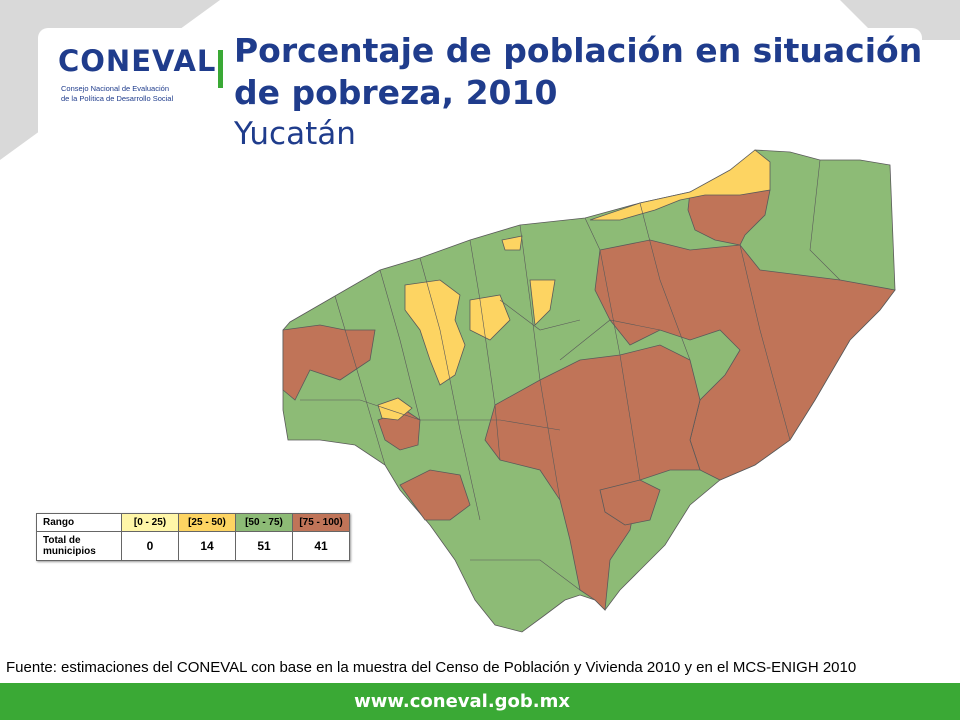 The width and height of the screenshot is (960, 720). Describe the element at coordinates (137, 61) in the screenshot. I see `logo-word: CONEVAL` at that location.